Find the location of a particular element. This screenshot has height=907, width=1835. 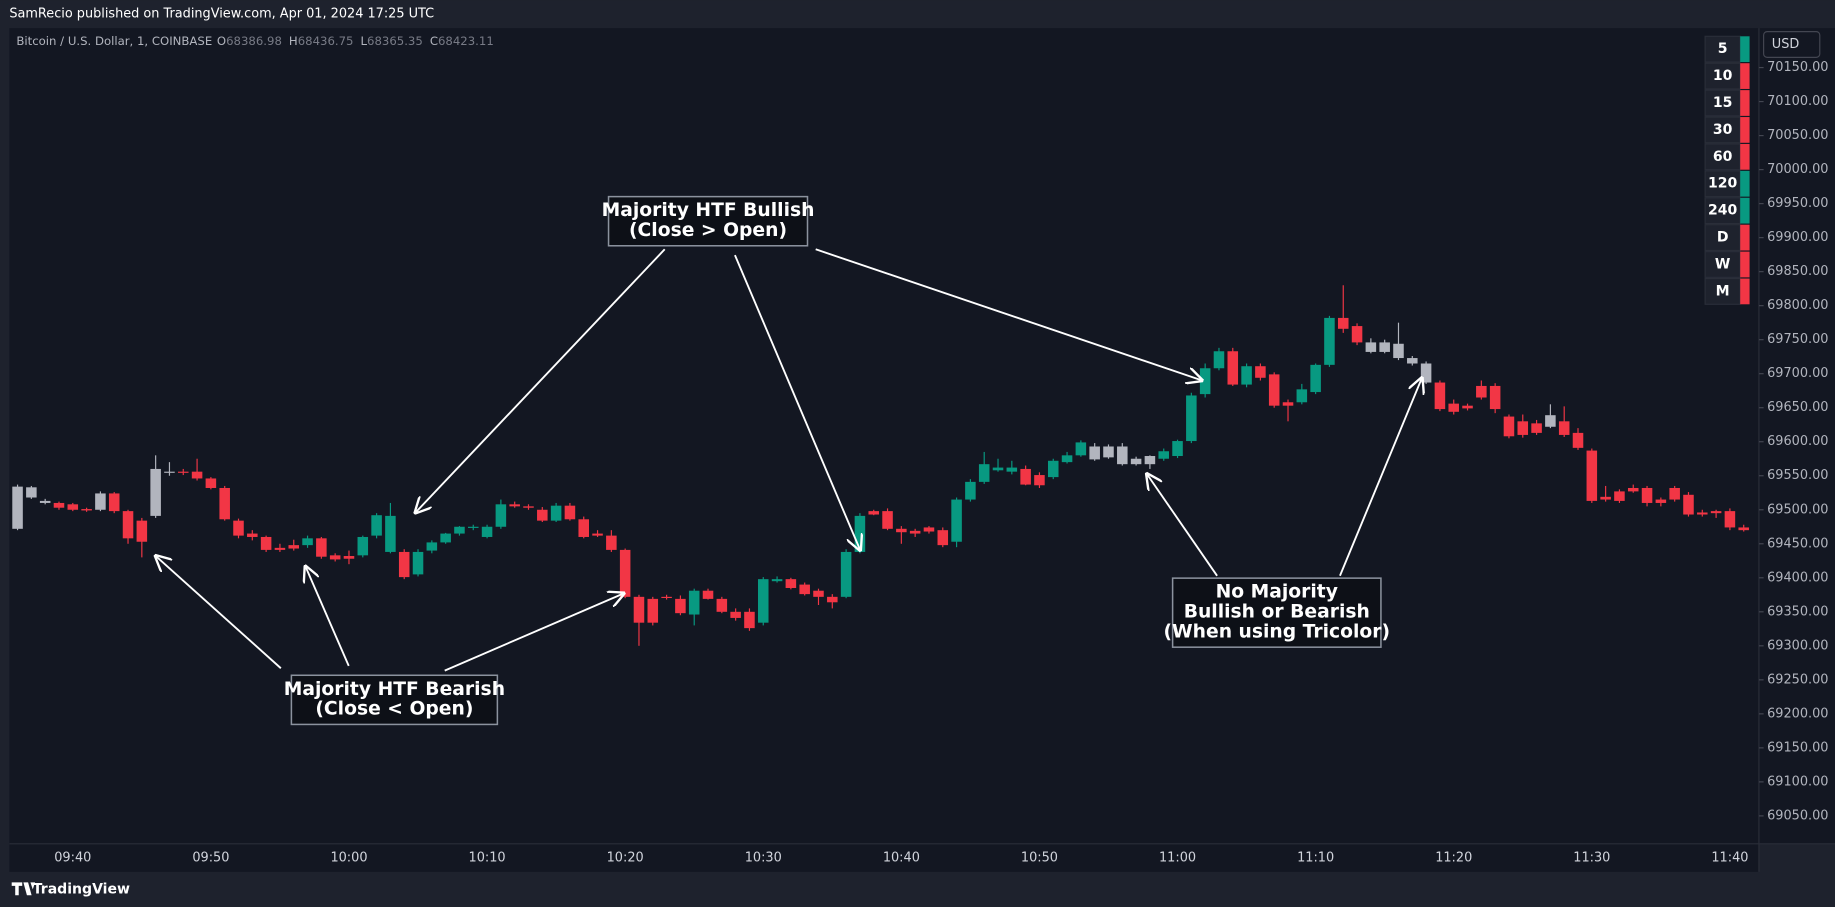

x-tick-label: 11:30 is located at coordinates (1591, 857).